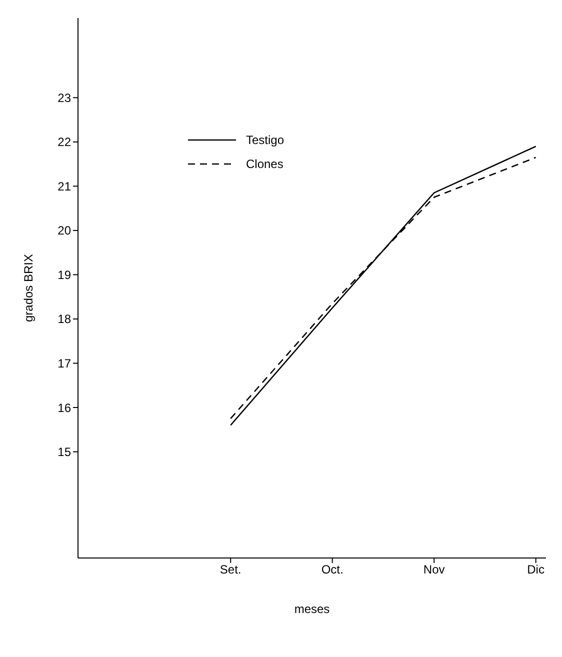 Image resolution: width=562 pixels, height=657 pixels. What do you see at coordinates (65, 97) in the screenshot?
I see `y-tick-label: 23` at bounding box center [65, 97].